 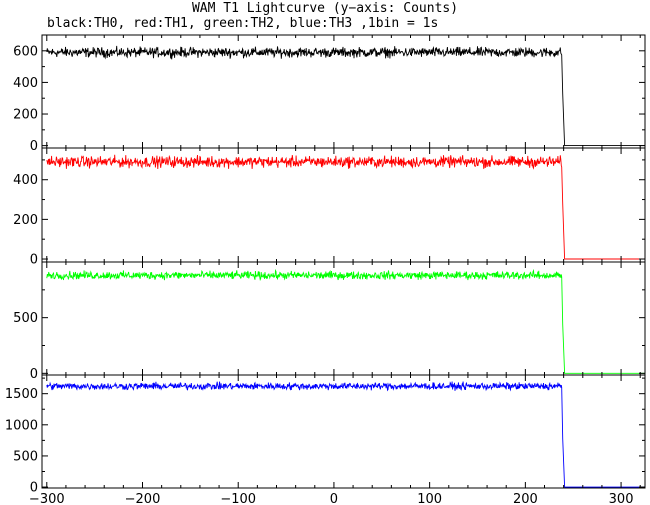 What do you see at coordinates (621, 498) in the screenshot?
I see `x-tick-label: 300` at bounding box center [621, 498].